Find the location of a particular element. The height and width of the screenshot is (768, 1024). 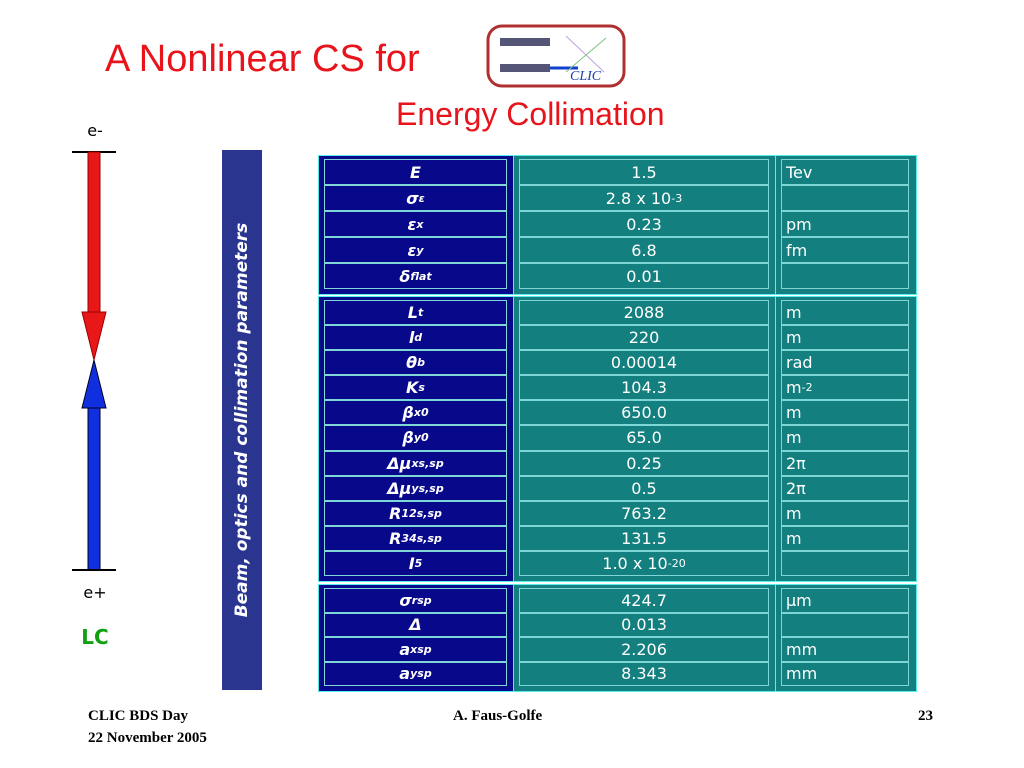

value-cell: 2.8 x 10 -3 is located at coordinates (644, 198).